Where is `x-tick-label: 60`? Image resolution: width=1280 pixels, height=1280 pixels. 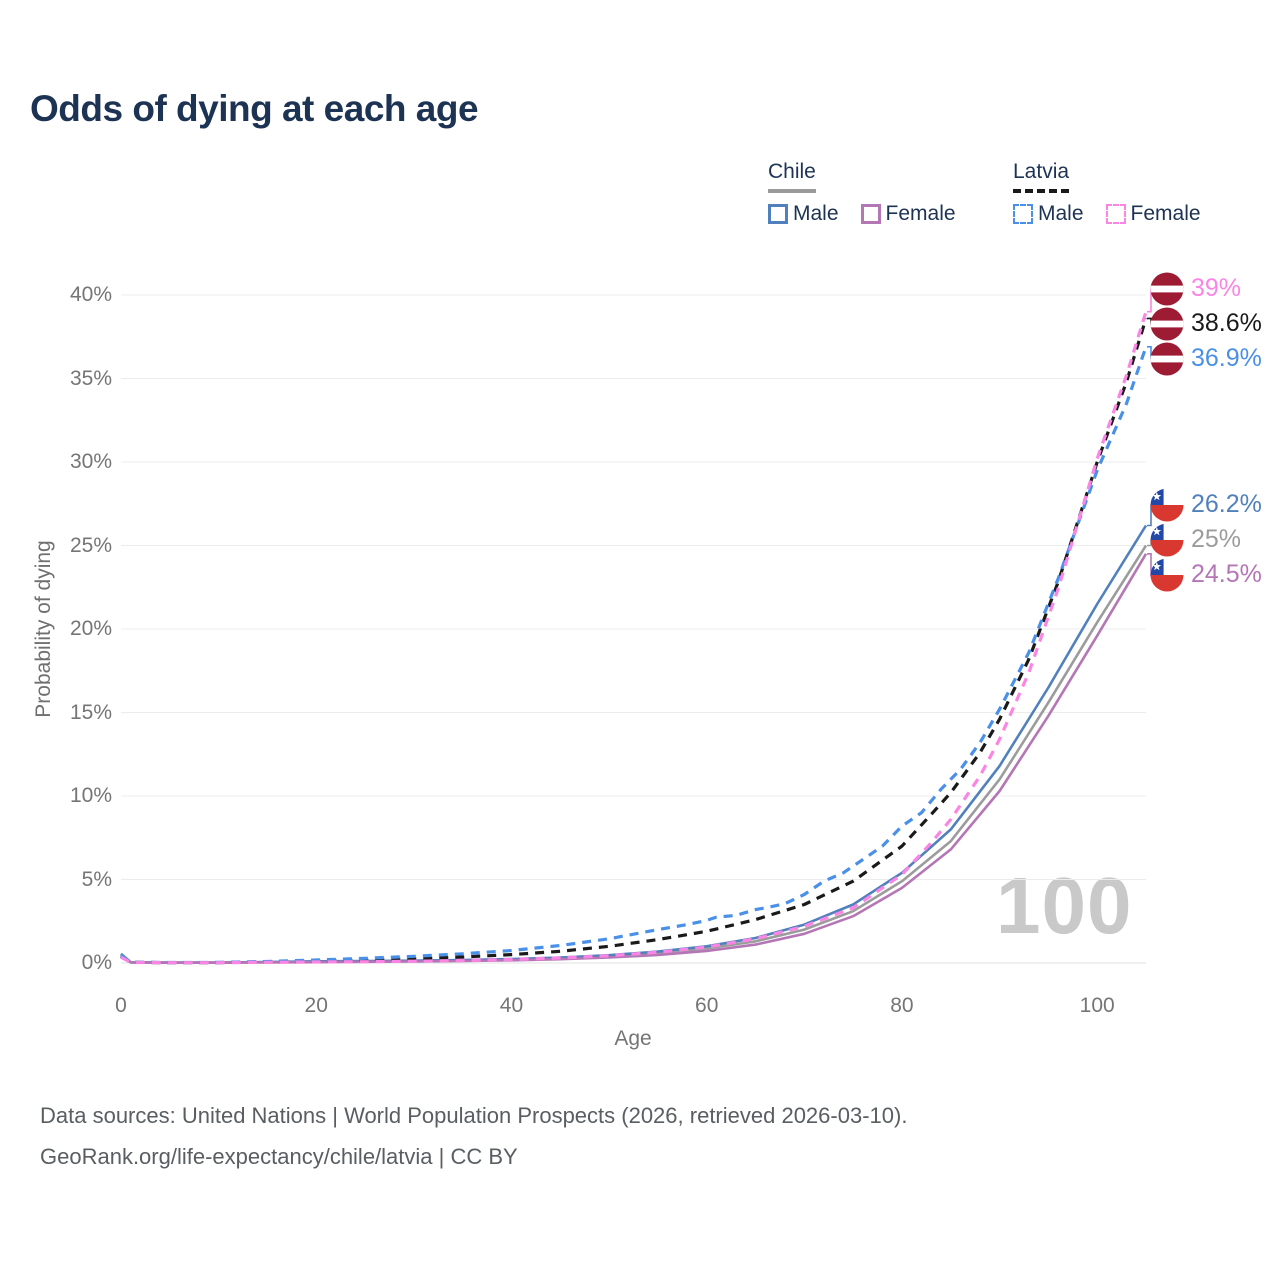 x-tick-label: 60 is located at coordinates (707, 1005).